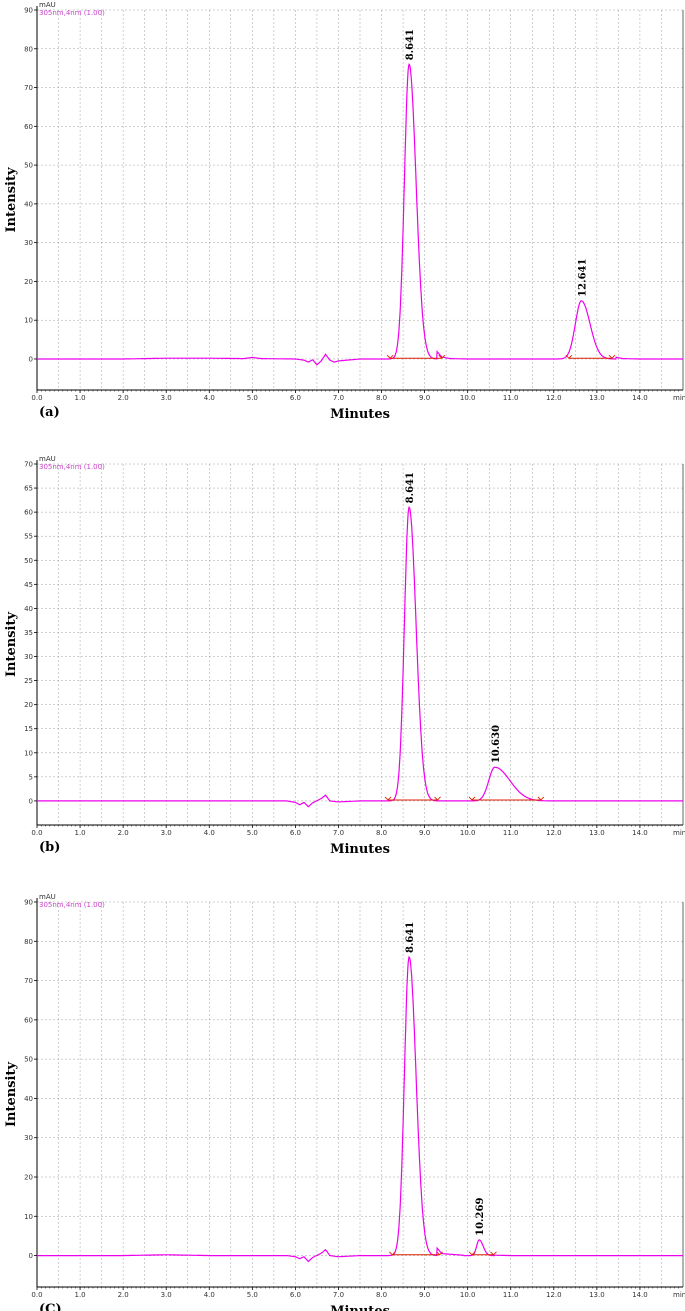 The height and width of the screenshot is (1311, 685). I want to click on y-tick-label: 55, so click(28, 537).